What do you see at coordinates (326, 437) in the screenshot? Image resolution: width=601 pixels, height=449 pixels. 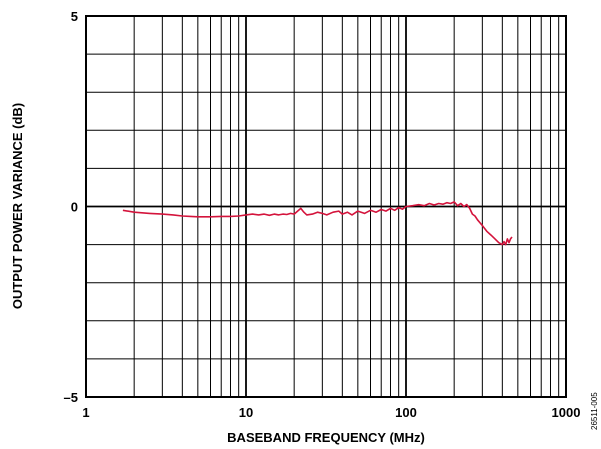 I see `x-axis-label: BASEBAND FREQUENCY (MHz)` at bounding box center [326, 437].